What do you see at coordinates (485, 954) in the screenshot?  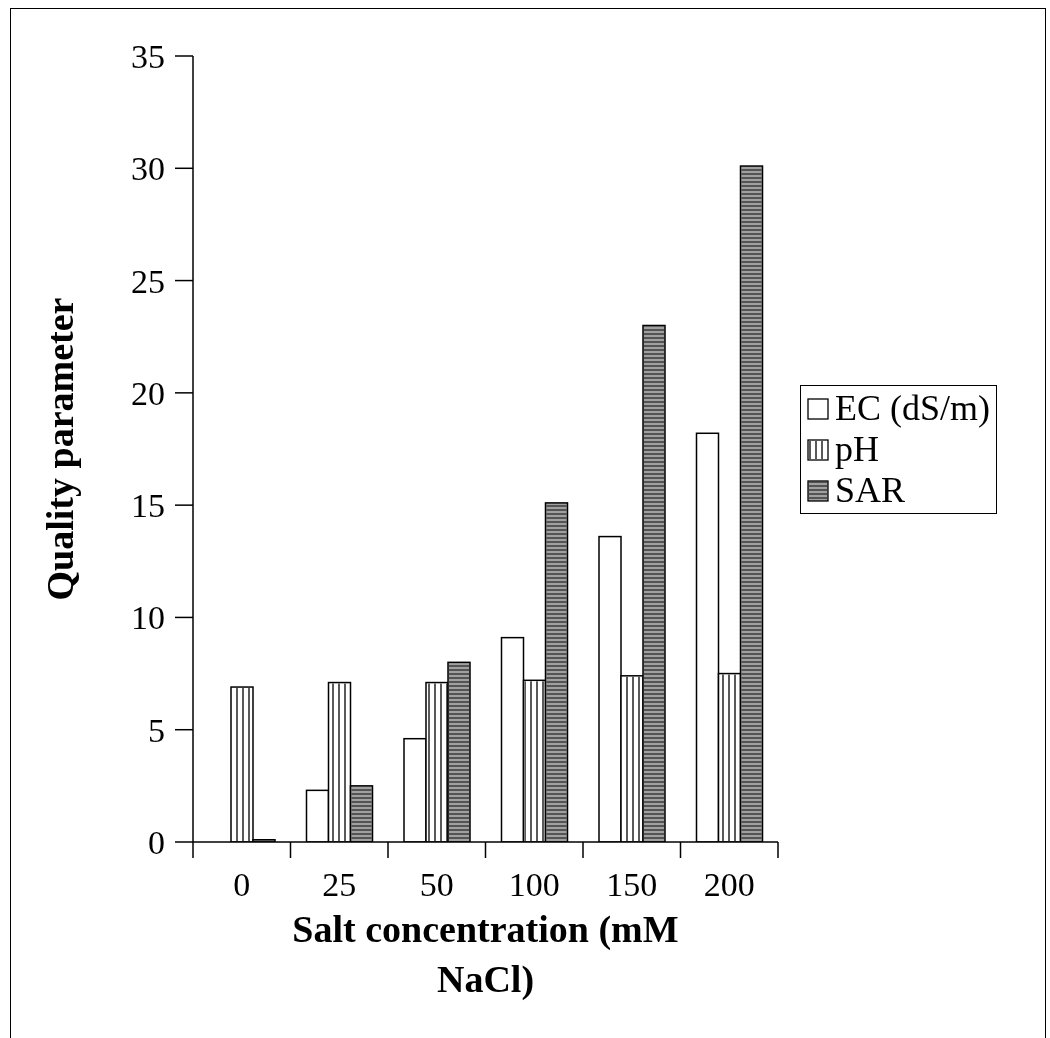 I see `x-axis-title: Salt concentration (mM NaCl)` at bounding box center [485, 954].